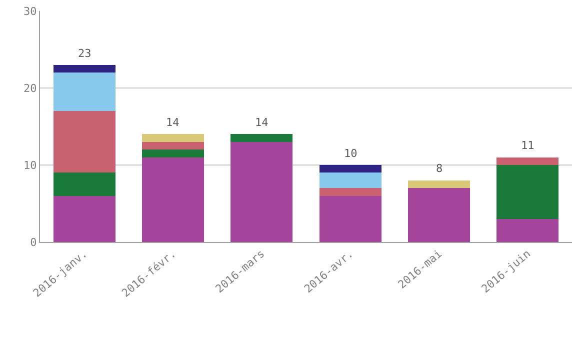 Image resolution: width=577 pixels, height=337 pixels. I want to click on y-tick-label: 30, so click(30, 11).